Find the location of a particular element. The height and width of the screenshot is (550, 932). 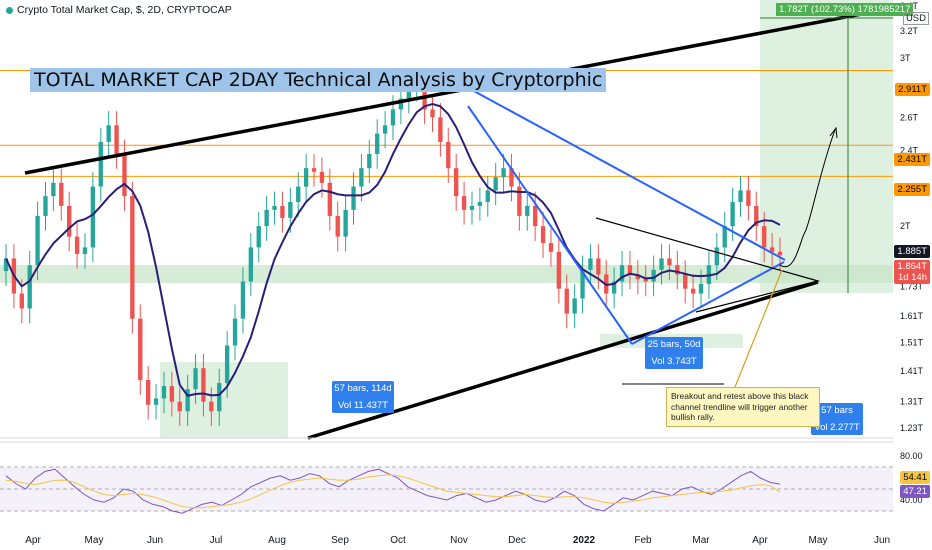

price-tag-level-1: 2.911T is located at coordinates (912, 89).